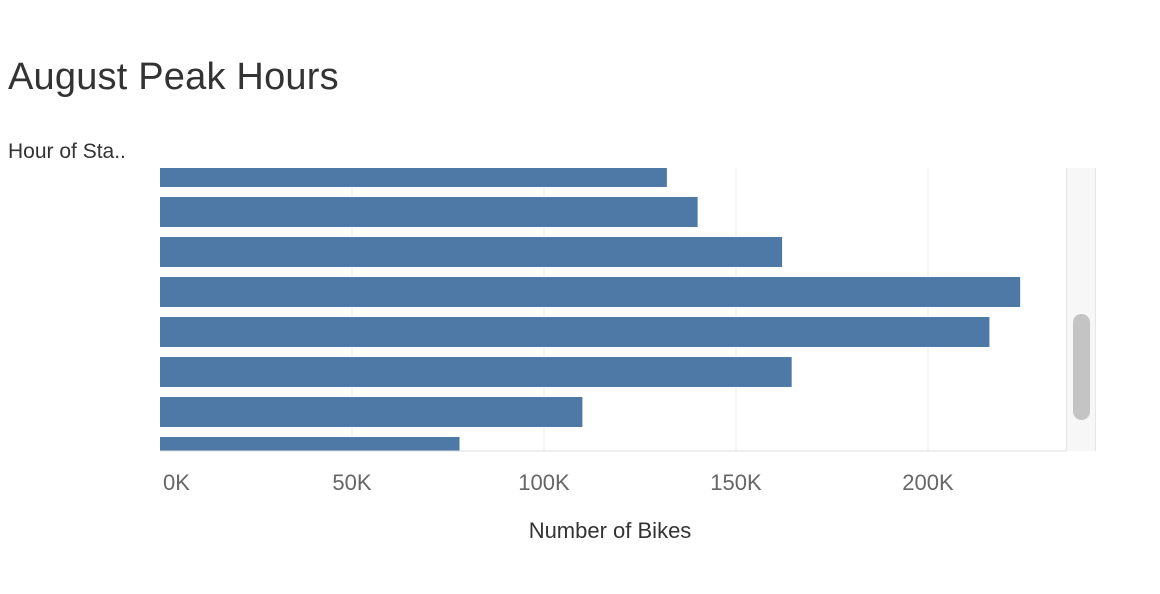  Describe the element at coordinates (173, 77) in the screenshot. I see `chart-title: August Peak Hours` at that location.